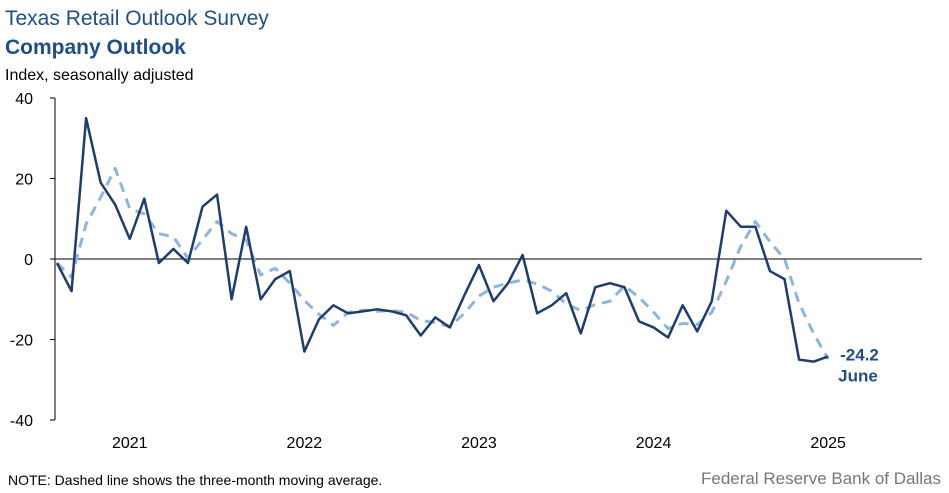 Image resolution: width=949 pixels, height=493 pixels. I want to click on x-tick-label: 2022, so click(305, 443).